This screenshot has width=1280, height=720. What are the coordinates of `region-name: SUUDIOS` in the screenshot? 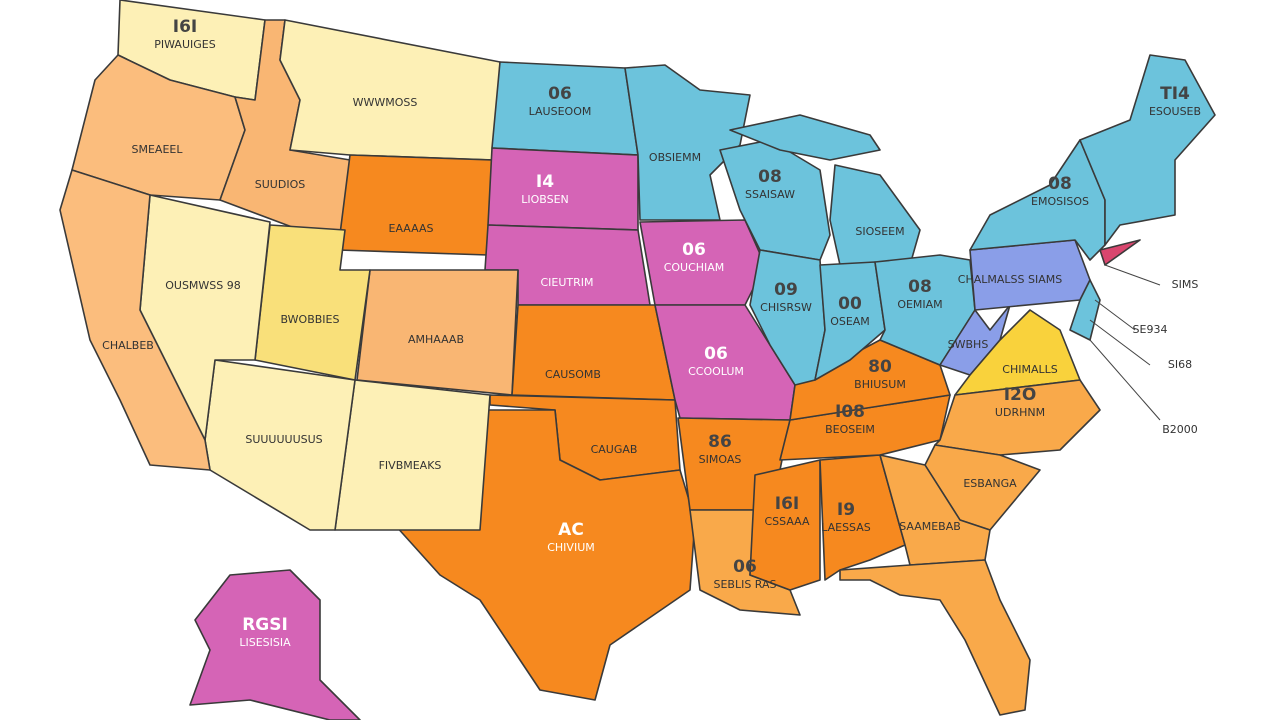 It's located at (280, 184).